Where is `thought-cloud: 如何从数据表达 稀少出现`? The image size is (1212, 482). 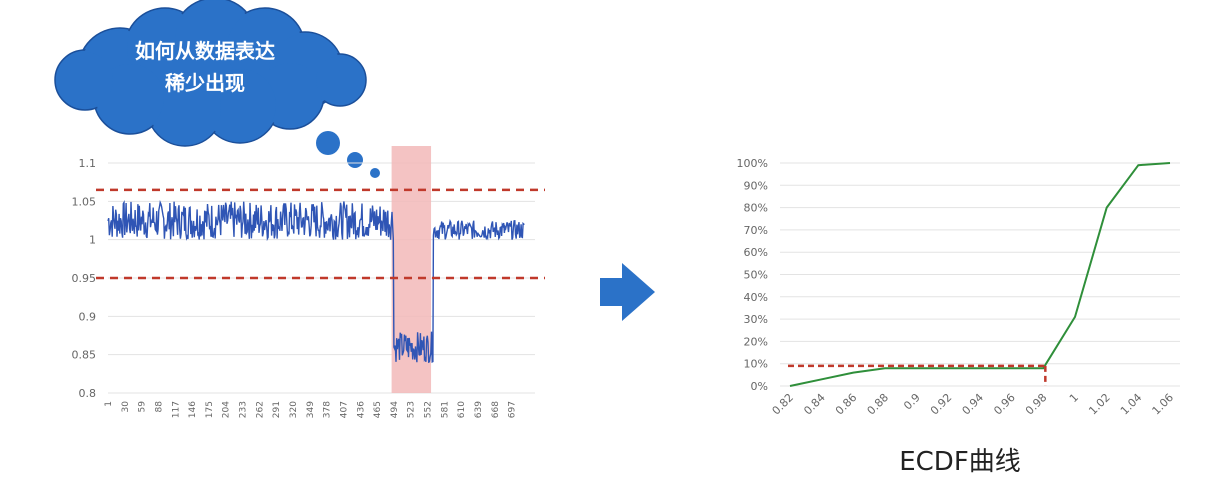 thought-cloud: 如何从数据表达 稀少出现 is located at coordinates (217, 89).